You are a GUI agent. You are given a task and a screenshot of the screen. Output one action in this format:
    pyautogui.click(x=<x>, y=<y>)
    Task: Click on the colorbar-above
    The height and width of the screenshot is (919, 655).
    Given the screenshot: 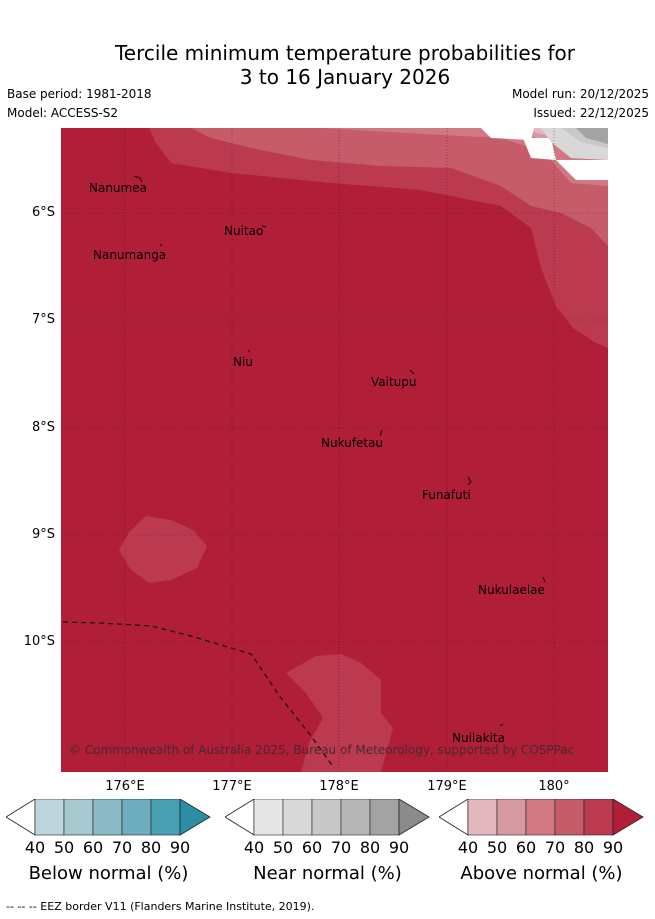 What is the action you would take?
    pyautogui.click(x=541, y=817)
    